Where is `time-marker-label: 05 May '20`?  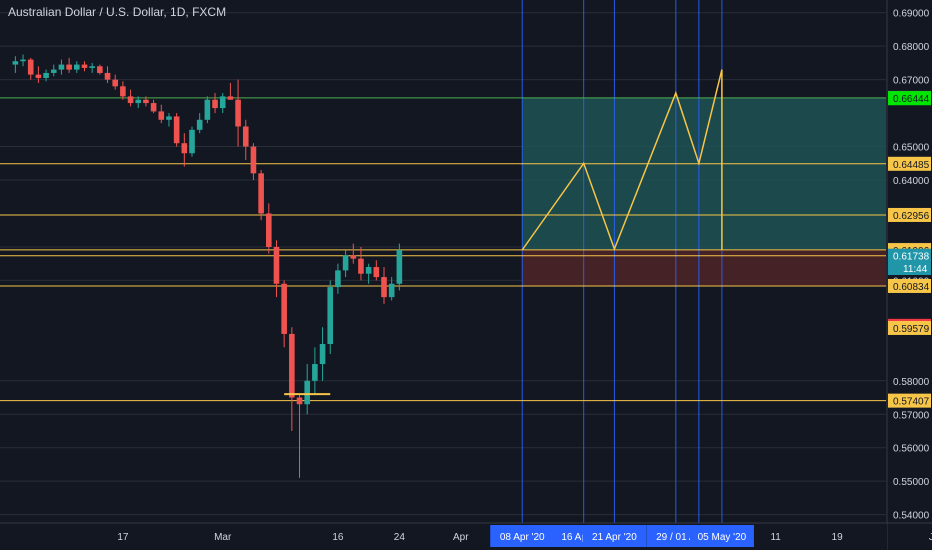 time-marker-label: 05 May '20 is located at coordinates (722, 537).